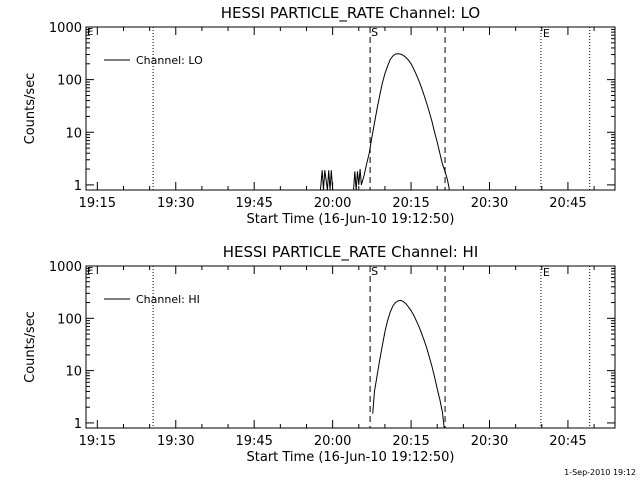  Describe the element at coordinates (350, 13) in the screenshot. I see `chart-title: HESSI PARTICLE_RATE Channel: LO` at that location.